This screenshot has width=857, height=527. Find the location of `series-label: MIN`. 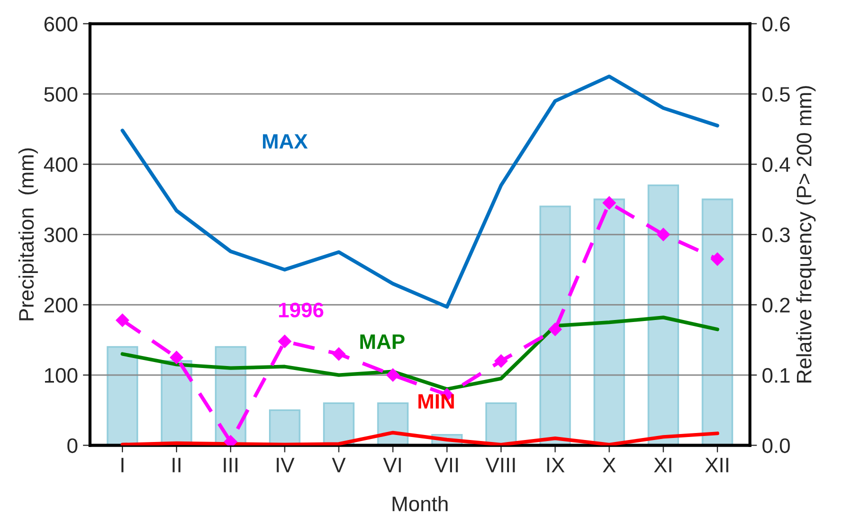

series-label: MIN is located at coordinates (436, 401).